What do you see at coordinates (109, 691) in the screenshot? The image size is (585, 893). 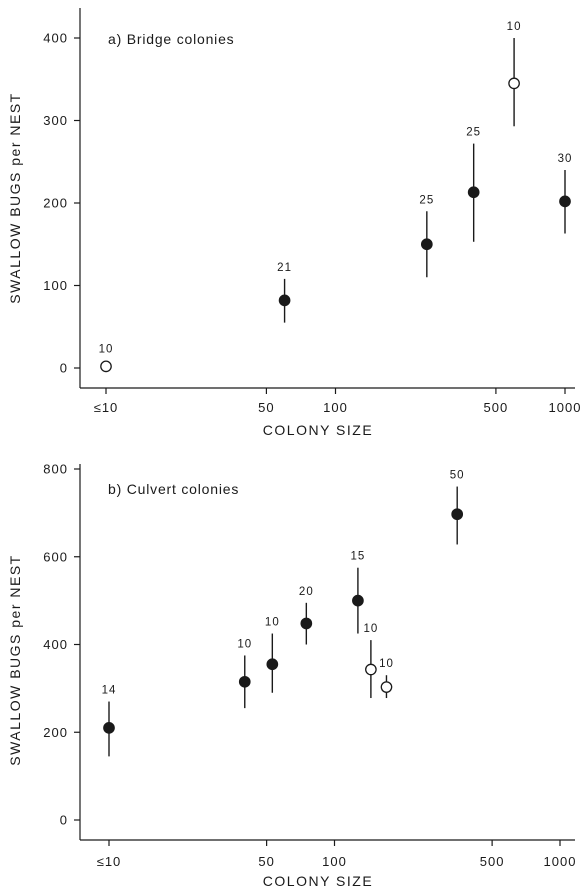 I see `panel-b-sample-size-label: 14` at bounding box center [109, 691].